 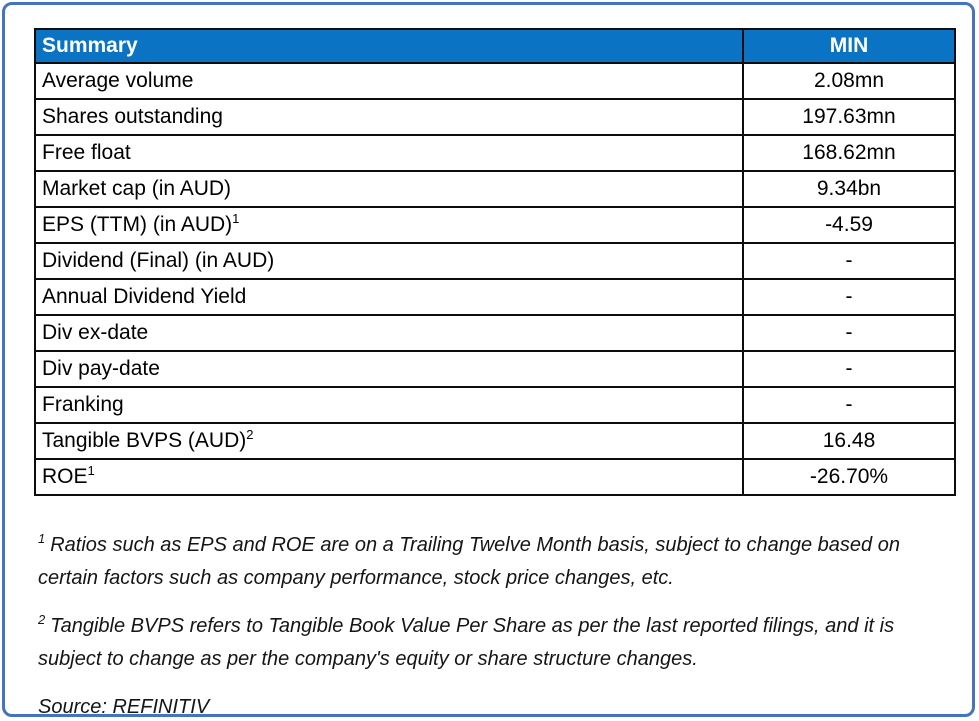 What do you see at coordinates (42, 620) in the screenshot?
I see `footnote-number: 2` at bounding box center [42, 620].